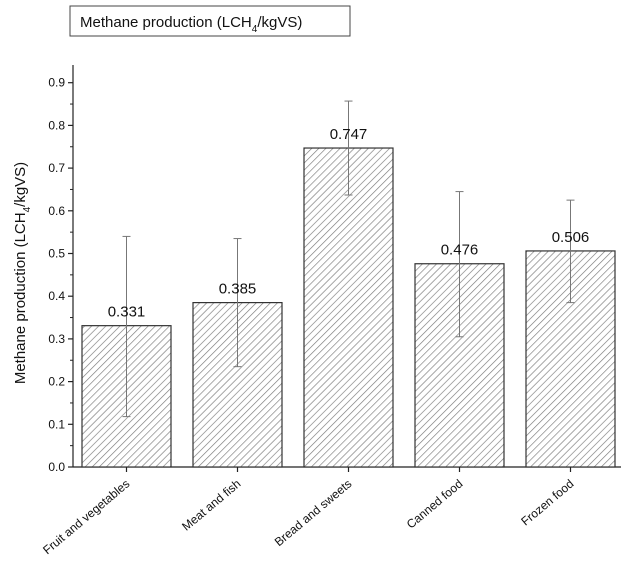 Image resolution: width=621 pixels, height=588 pixels. Describe the element at coordinates (571, 237) in the screenshot. I see `bar-value-label: 0.506` at that location.